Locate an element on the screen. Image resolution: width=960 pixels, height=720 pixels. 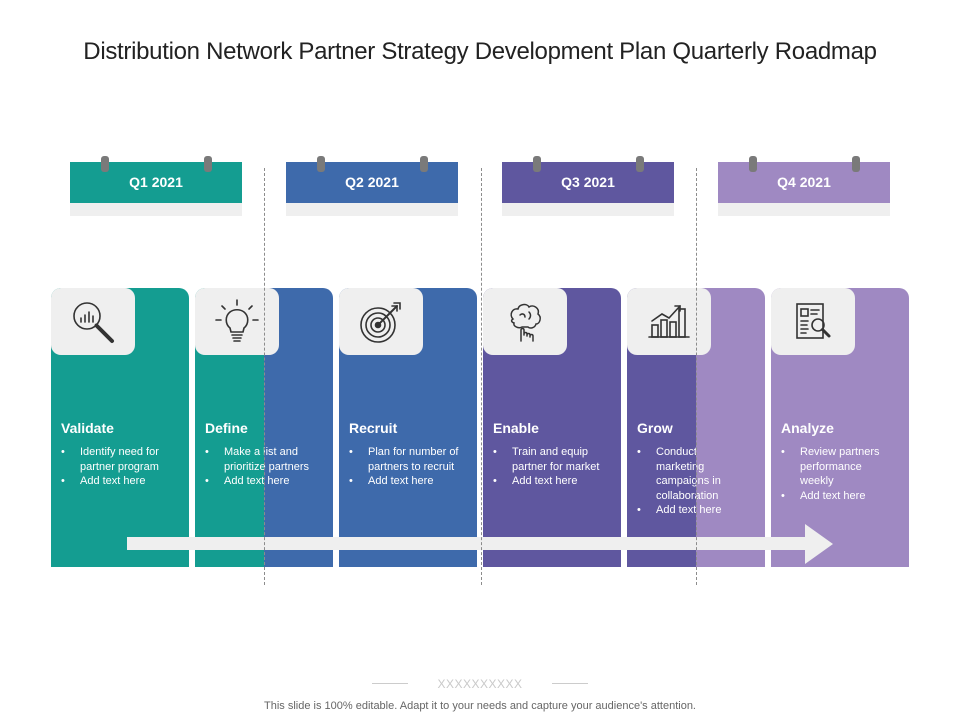
step-title-define: Define is located at coordinates (226, 428).